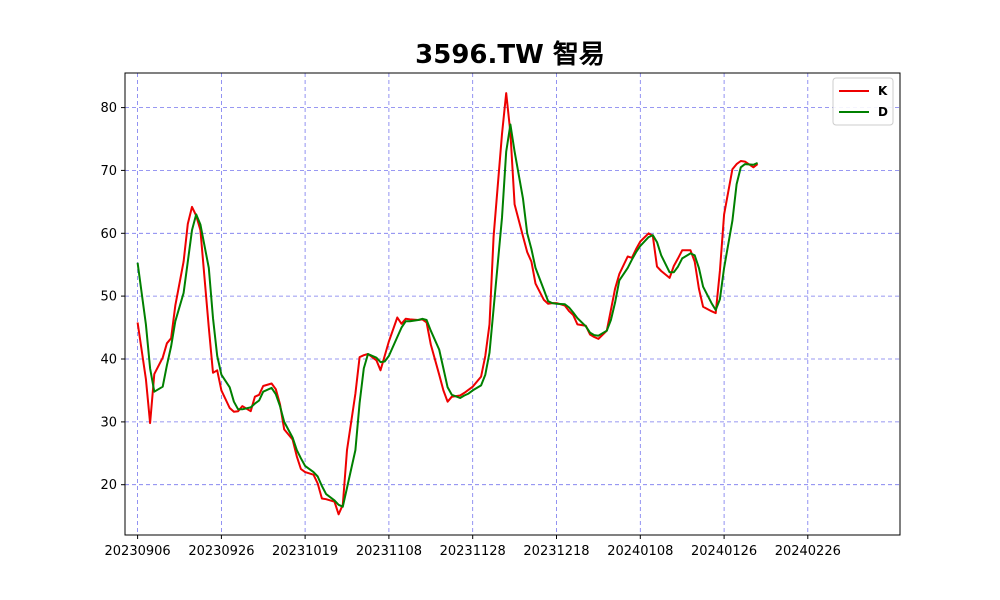  Describe the element at coordinates (108, 171) in the screenshot. I see `y-tick-label: 70` at that location.